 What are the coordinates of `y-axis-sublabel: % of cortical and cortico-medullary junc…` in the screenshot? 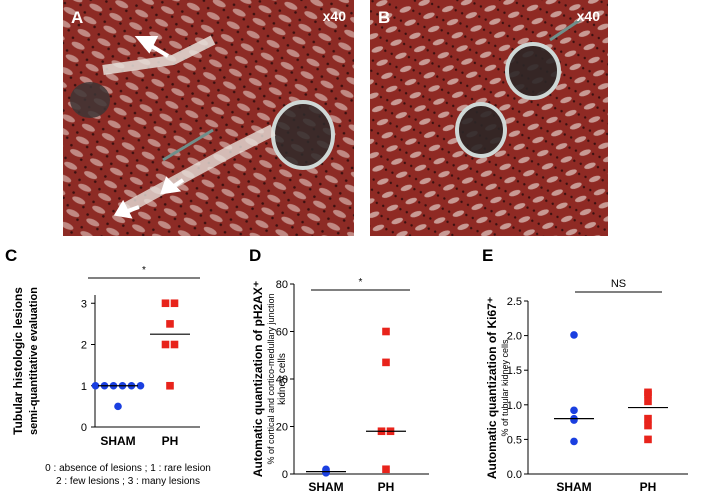 It's located at (271, 378).